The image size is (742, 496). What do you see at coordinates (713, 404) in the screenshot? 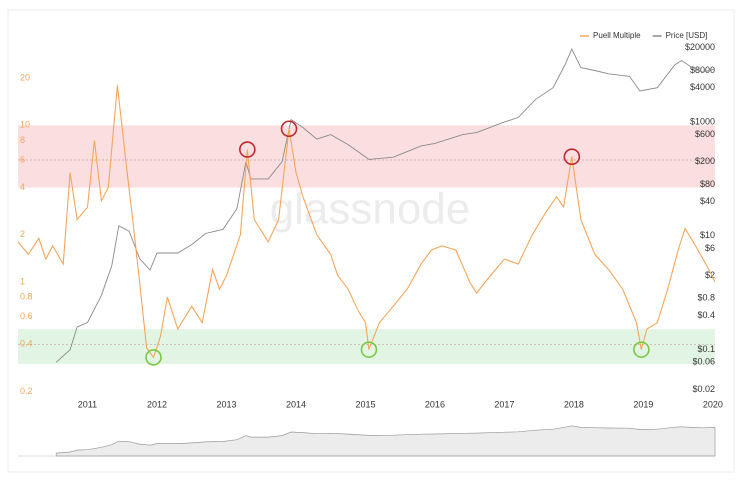
I see `x-tick-label: 2020` at bounding box center [713, 404].